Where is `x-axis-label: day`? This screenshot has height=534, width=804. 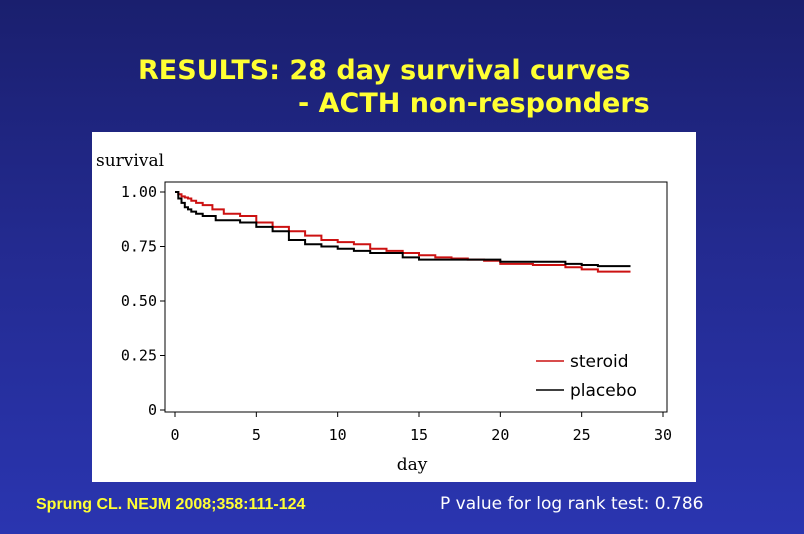 x-axis-label: day is located at coordinates (412, 465).